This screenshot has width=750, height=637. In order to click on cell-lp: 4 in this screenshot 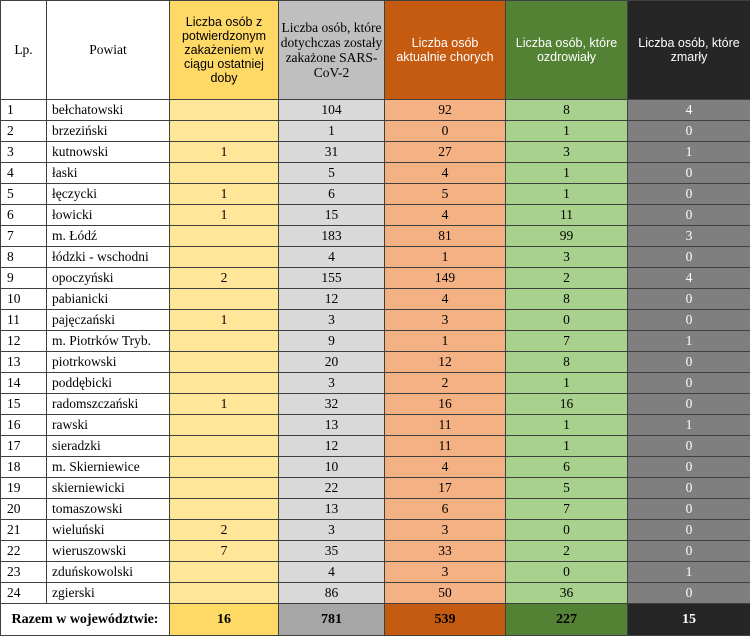, I will do `click(23, 173)`.